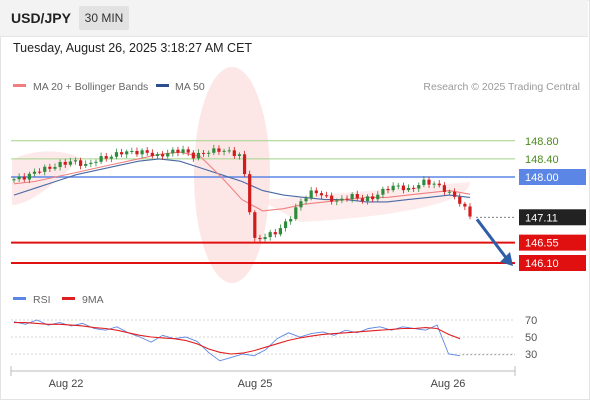 This screenshot has width=590, height=400. I want to click on rsi-series-rsi, so click(237, 340).